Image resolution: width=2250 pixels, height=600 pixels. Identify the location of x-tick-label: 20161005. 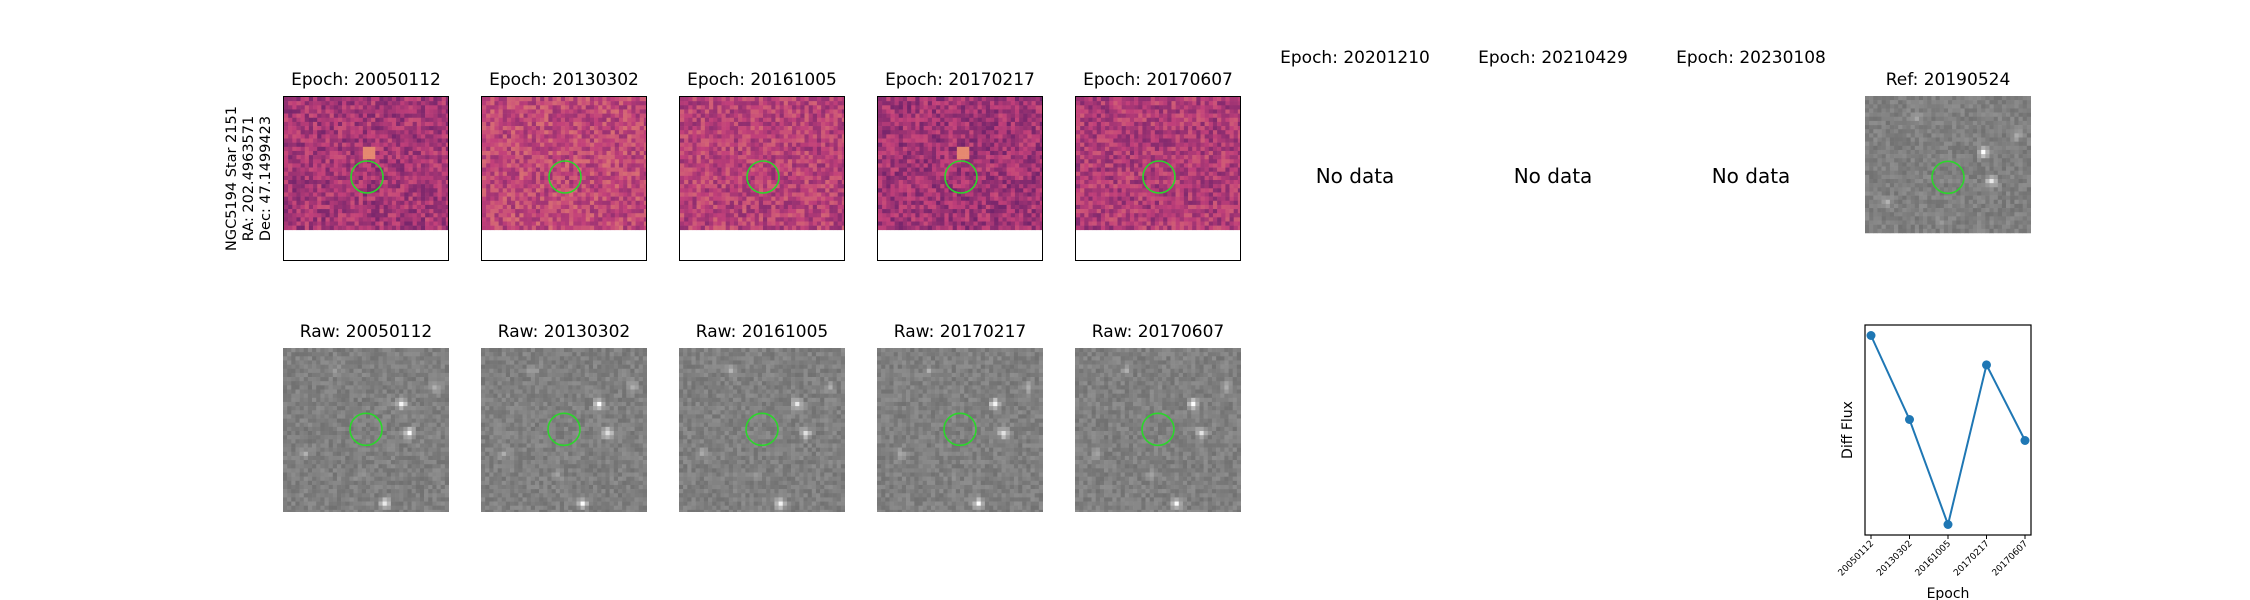
(1933, 558).